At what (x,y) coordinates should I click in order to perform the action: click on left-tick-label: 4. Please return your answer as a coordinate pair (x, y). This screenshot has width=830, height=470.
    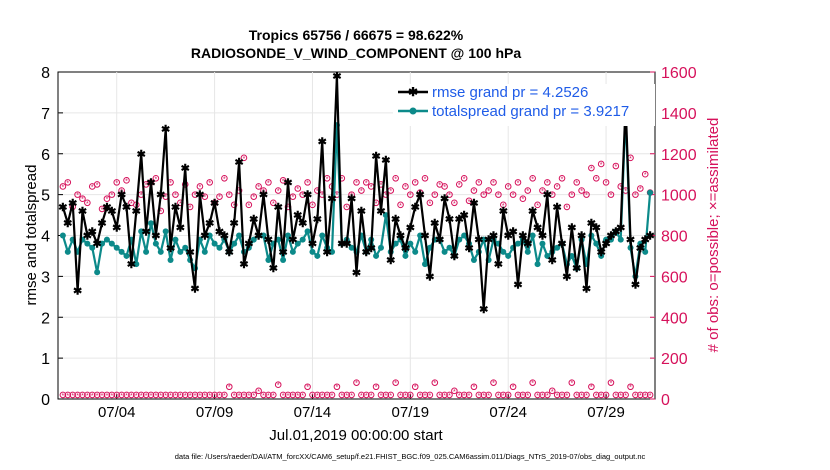
    Looking at the image, I should click on (45, 237).